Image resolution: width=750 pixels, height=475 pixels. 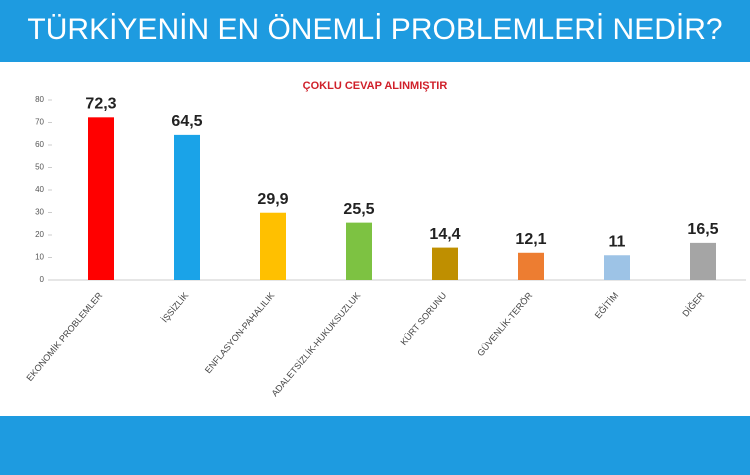 What do you see at coordinates (617, 241) in the screenshot?
I see `data-label: 11` at bounding box center [617, 241].